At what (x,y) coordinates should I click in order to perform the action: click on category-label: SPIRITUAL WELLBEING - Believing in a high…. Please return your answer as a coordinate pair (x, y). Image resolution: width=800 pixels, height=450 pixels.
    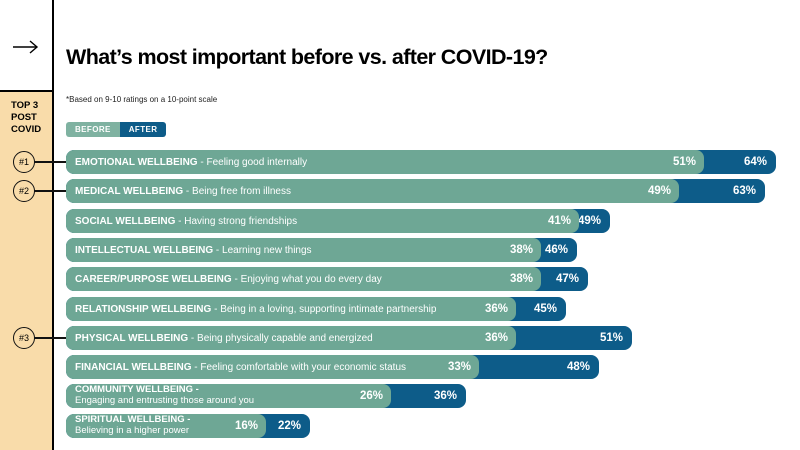
    Looking at the image, I should click on (133, 425).